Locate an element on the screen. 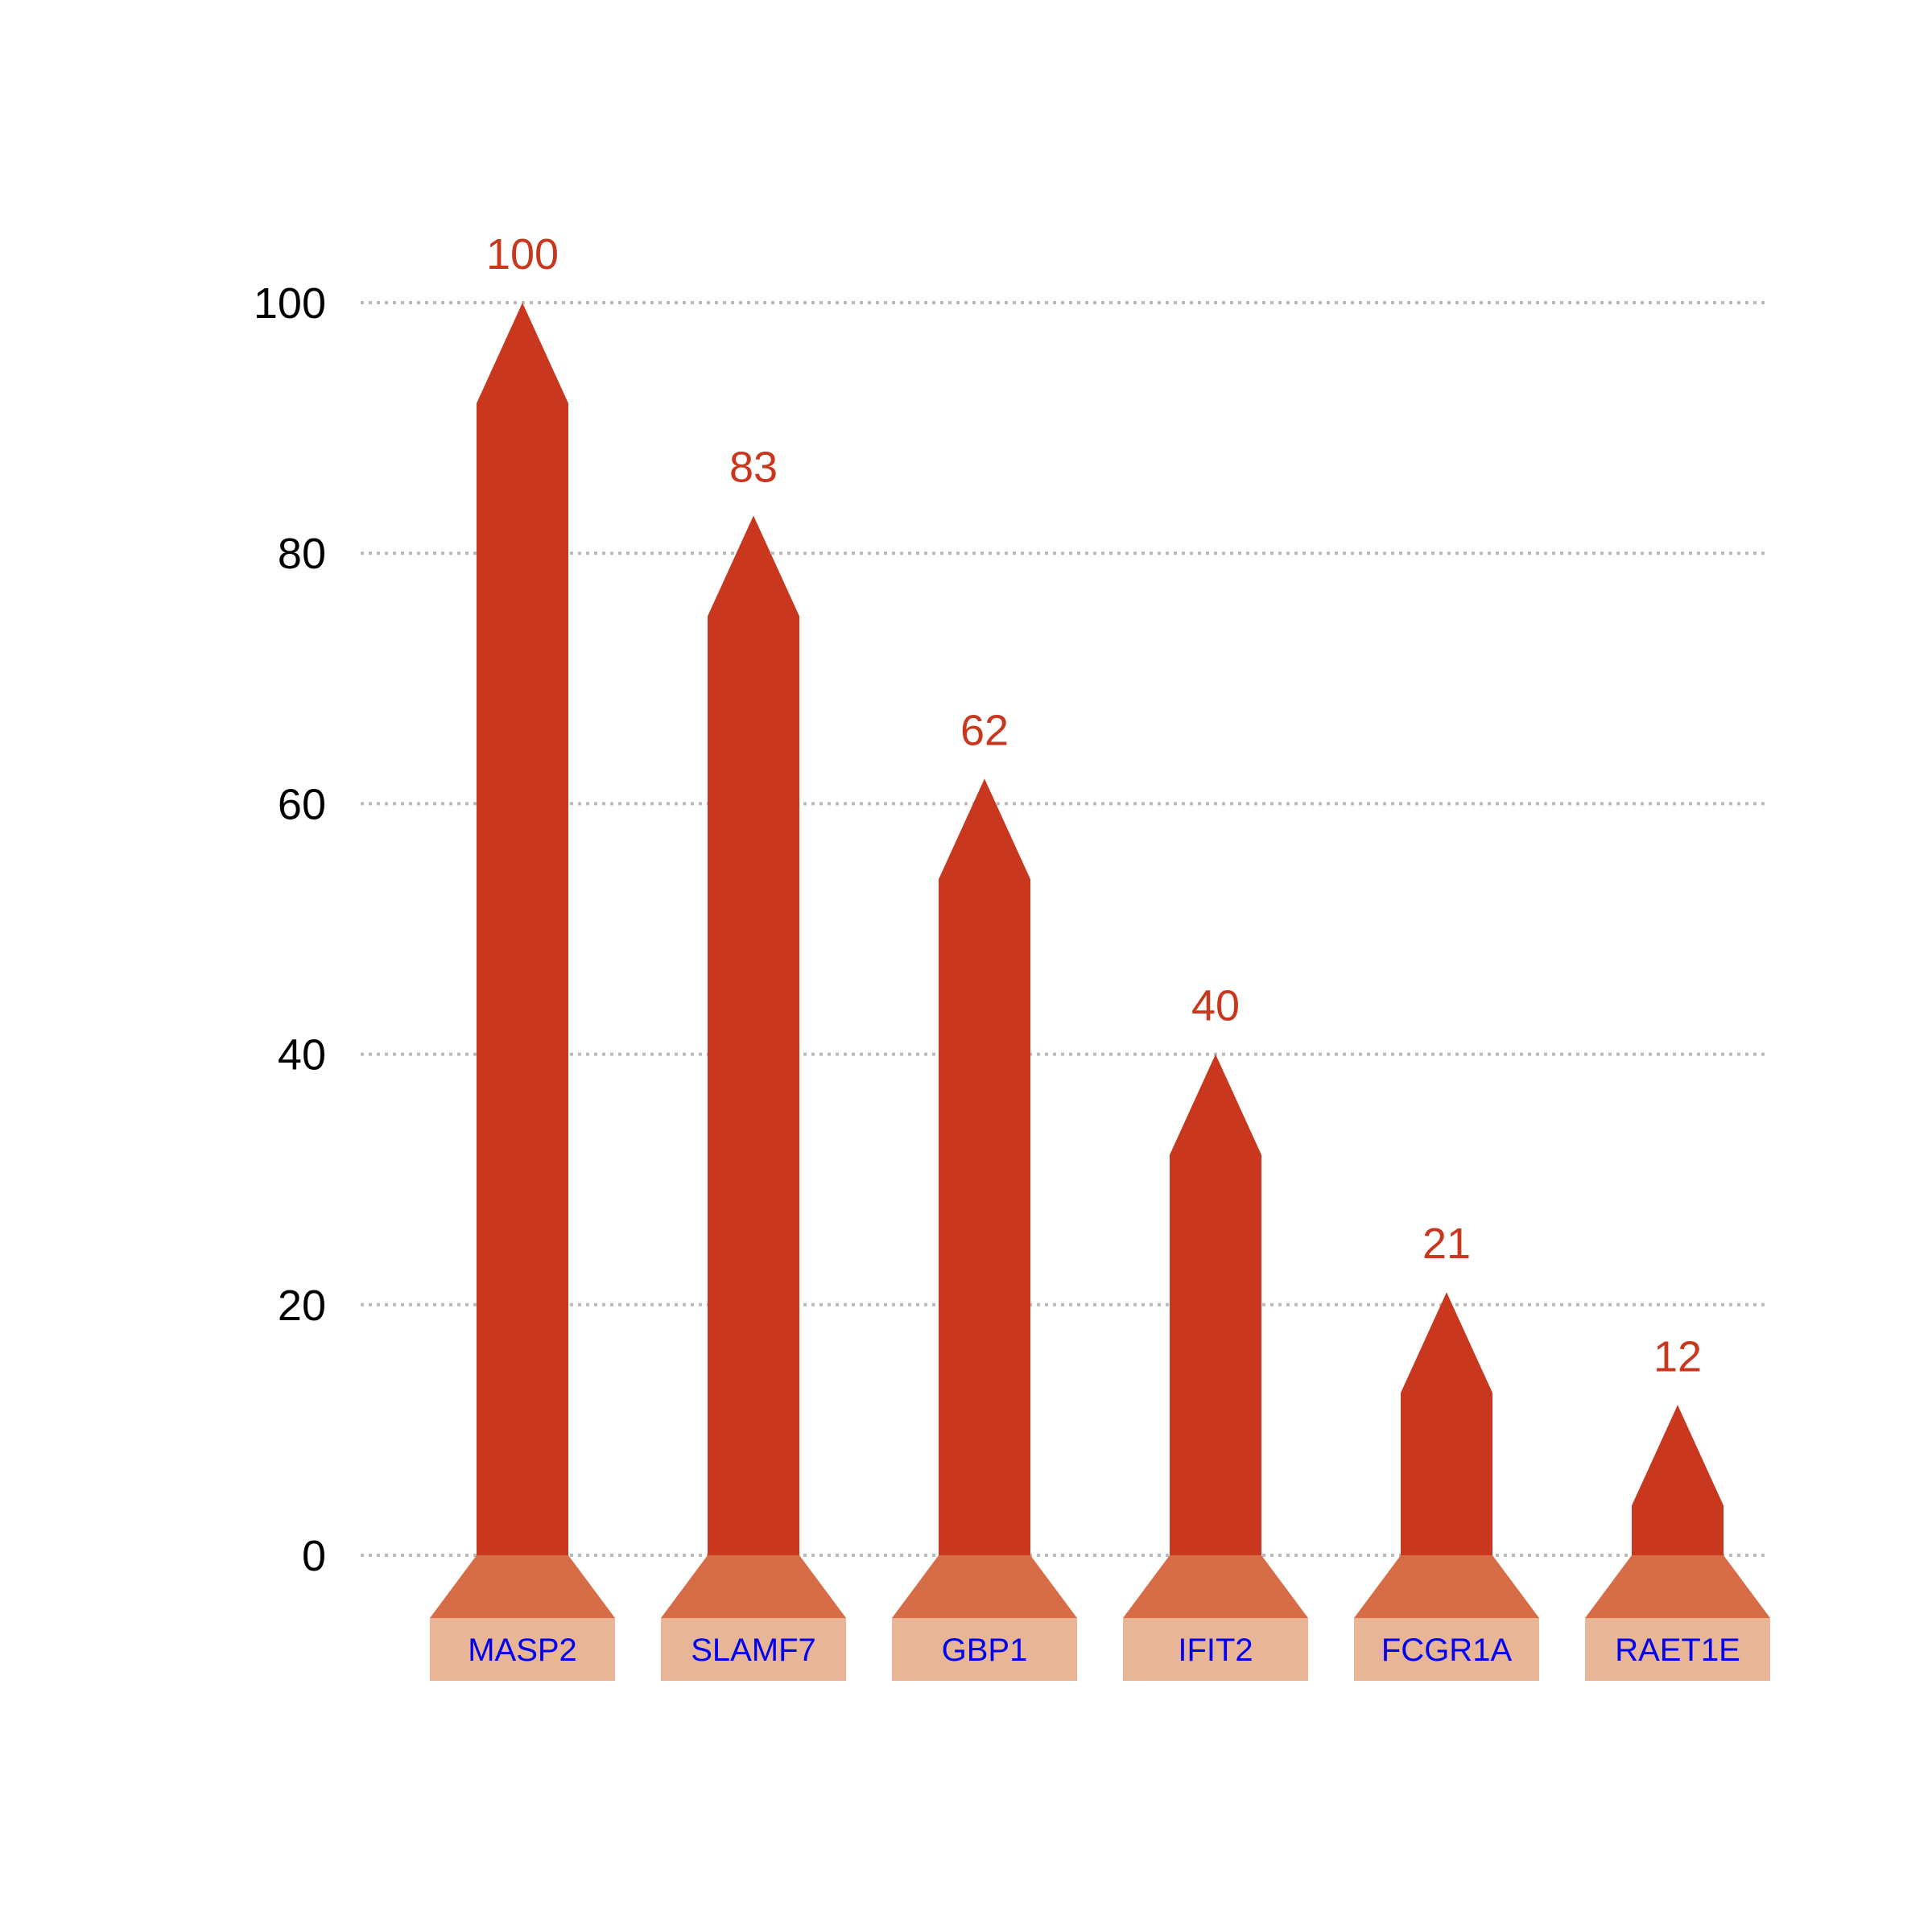  y-tick-label: 80 is located at coordinates (302, 554).